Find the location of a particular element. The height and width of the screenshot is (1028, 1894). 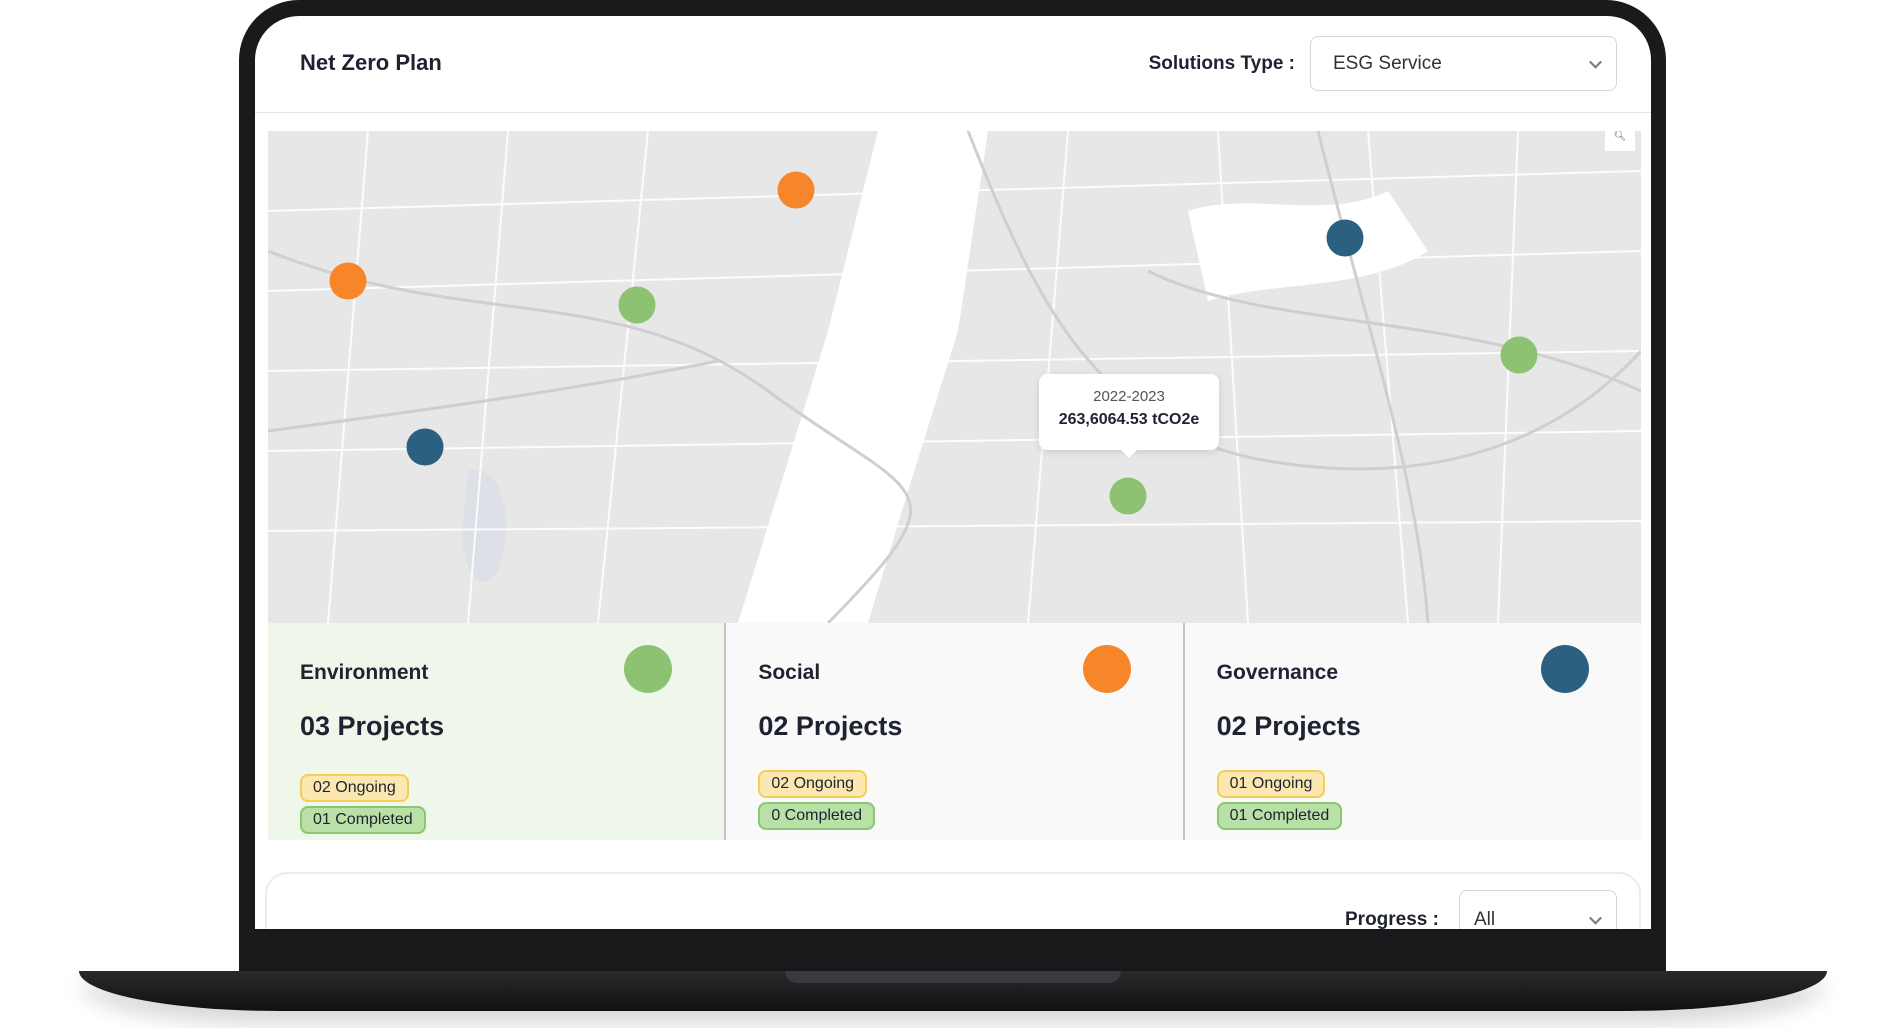

card-title: Social is located at coordinates (789, 672).